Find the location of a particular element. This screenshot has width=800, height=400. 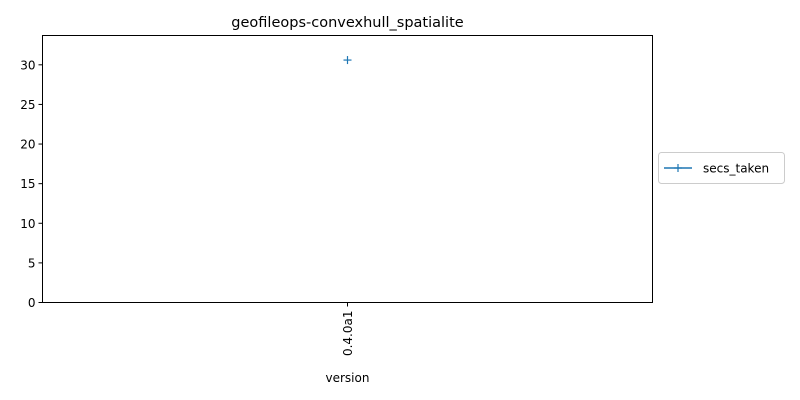

y-tick-label: 10 is located at coordinates (27, 224).